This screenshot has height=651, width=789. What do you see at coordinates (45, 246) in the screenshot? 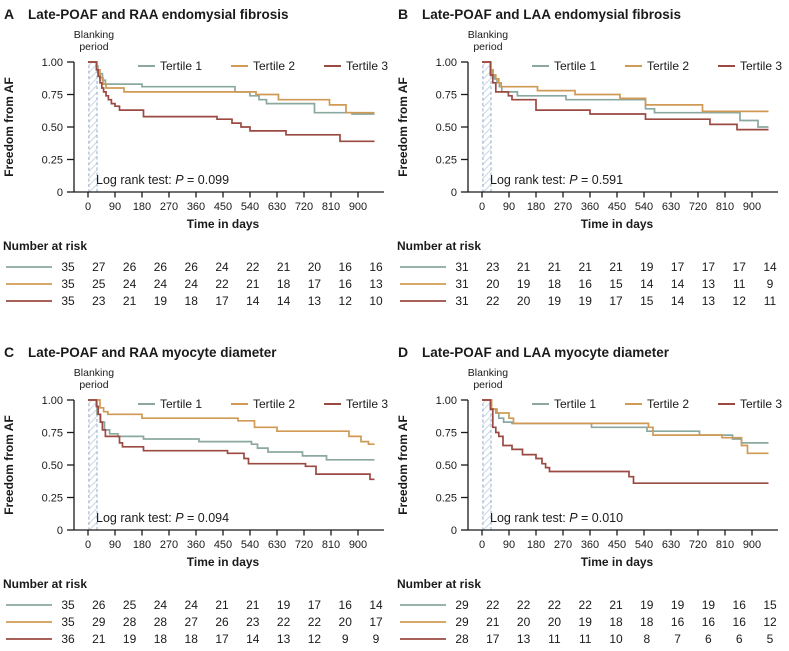
I see `number-at-risk-label: Number at risk` at bounding box center [45, 246].